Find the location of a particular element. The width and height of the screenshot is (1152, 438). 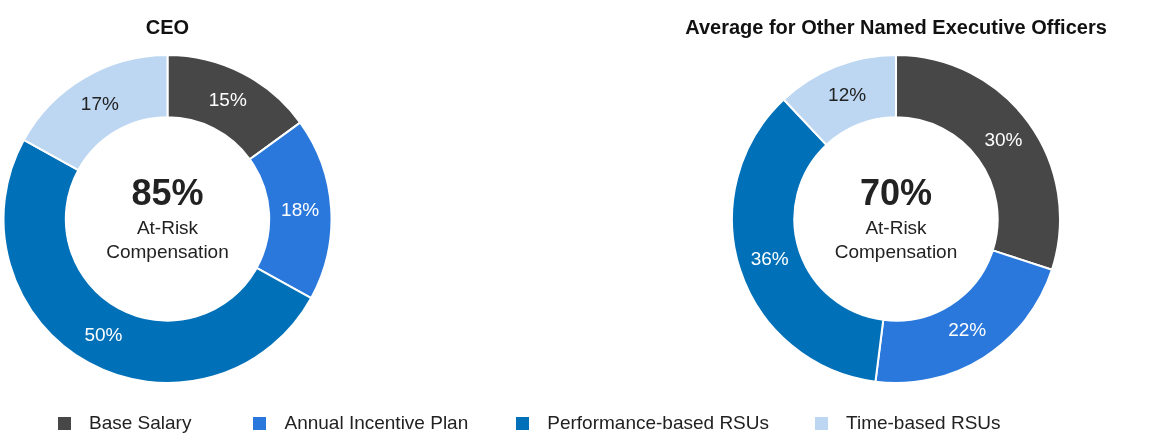

data-label: 18% is located at coordinates (300, 209).